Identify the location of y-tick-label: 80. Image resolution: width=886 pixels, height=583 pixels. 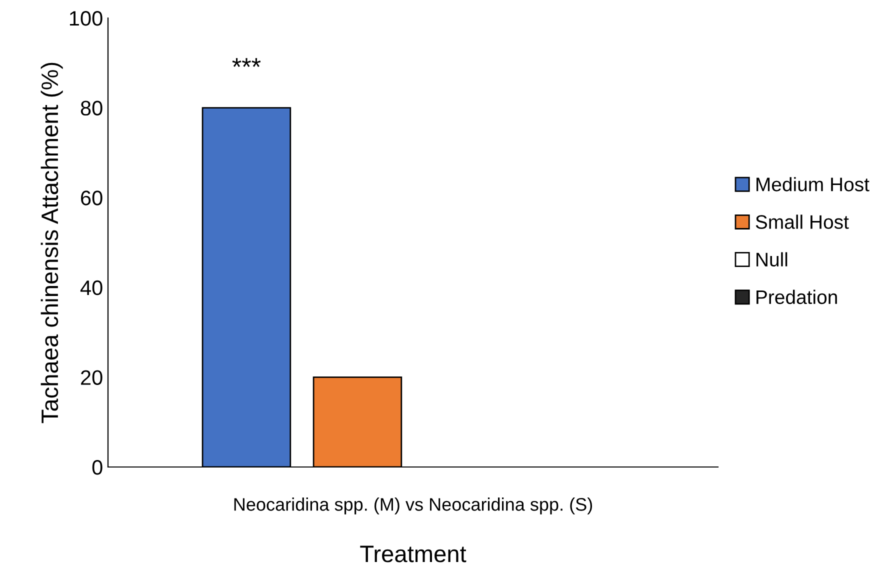
(91, 108).